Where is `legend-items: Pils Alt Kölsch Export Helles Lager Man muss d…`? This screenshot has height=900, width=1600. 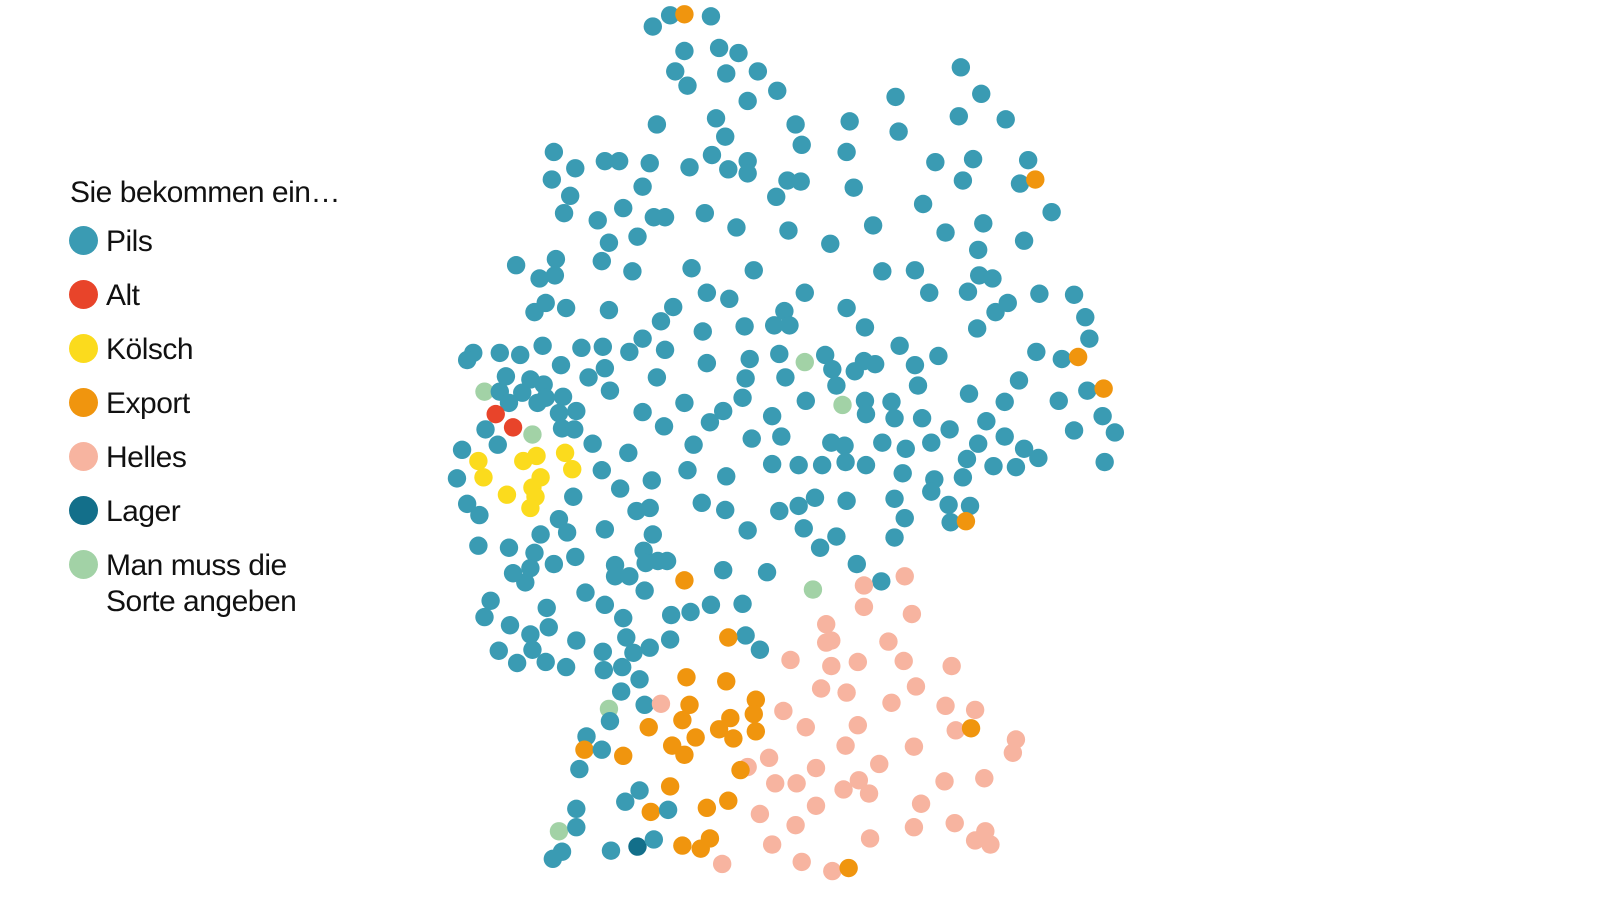
legend-items: Pils Alt Kölsch Export Helles Lager Man muss d… is located at coordinates (219, 422).